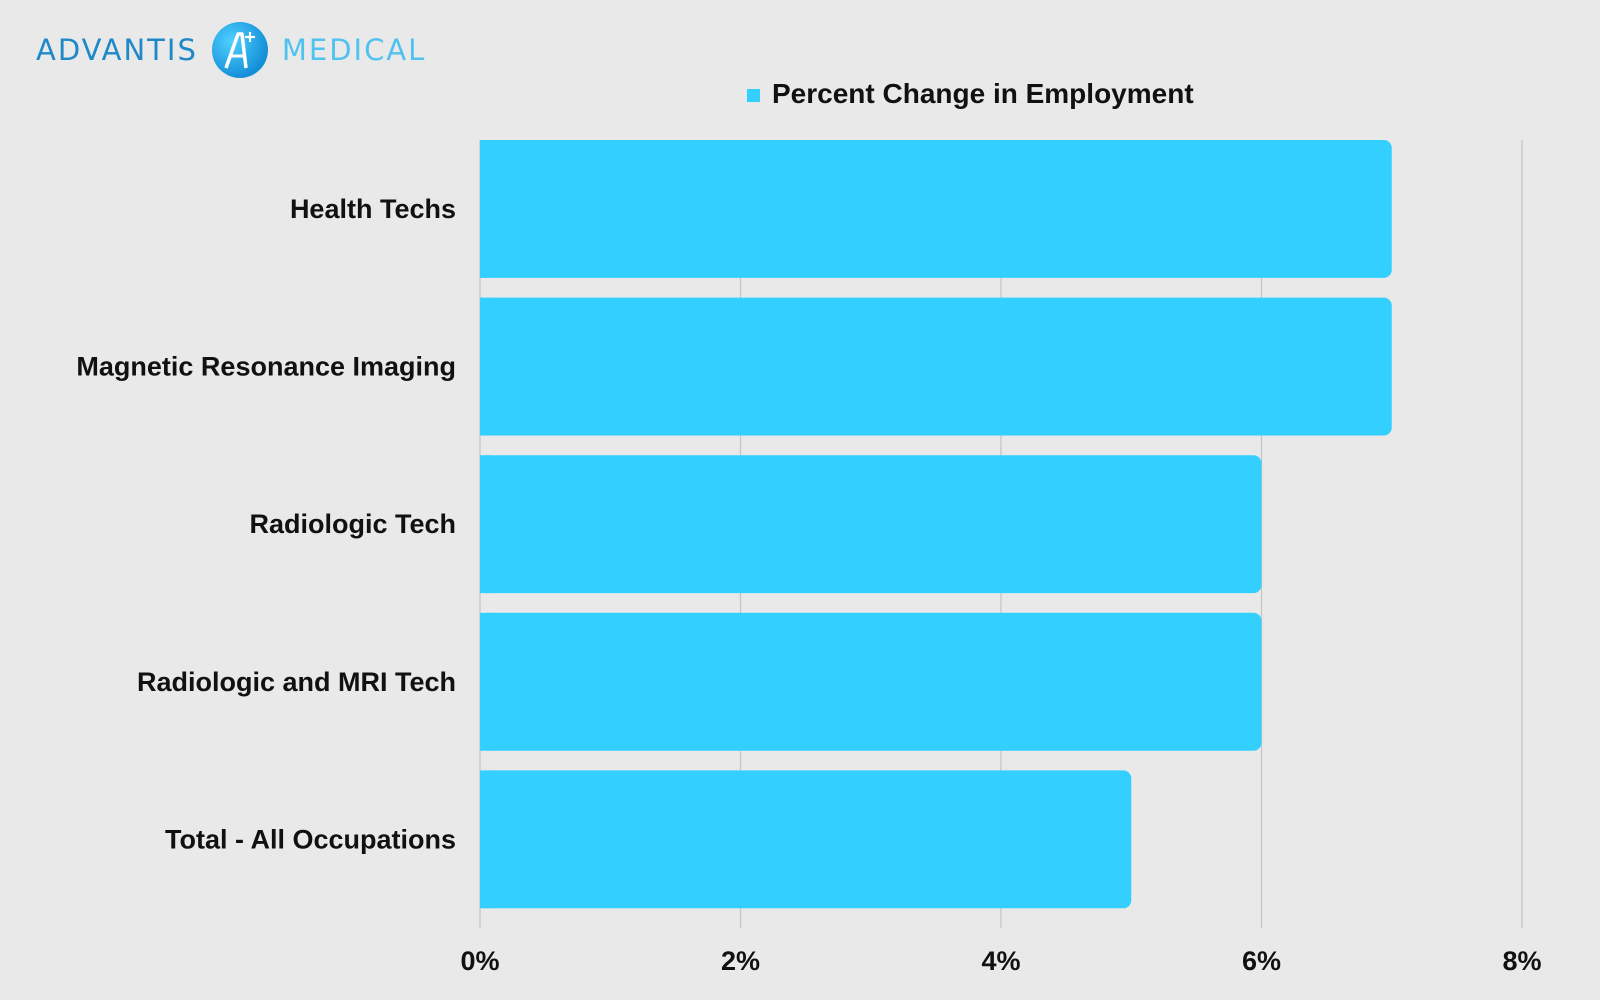 This screenshot has width=1600, height=1000. What do you see at coordinates (266, 367) in the screenshot?
I see `category-label-1: Magnetic Resonance Imaging` at bounding box center [266, 367].